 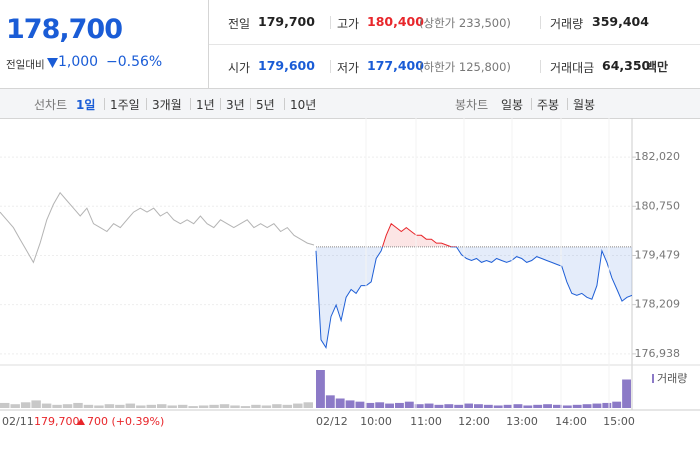 I want to click on period-tab: 10년, so click(x=303, y=105).